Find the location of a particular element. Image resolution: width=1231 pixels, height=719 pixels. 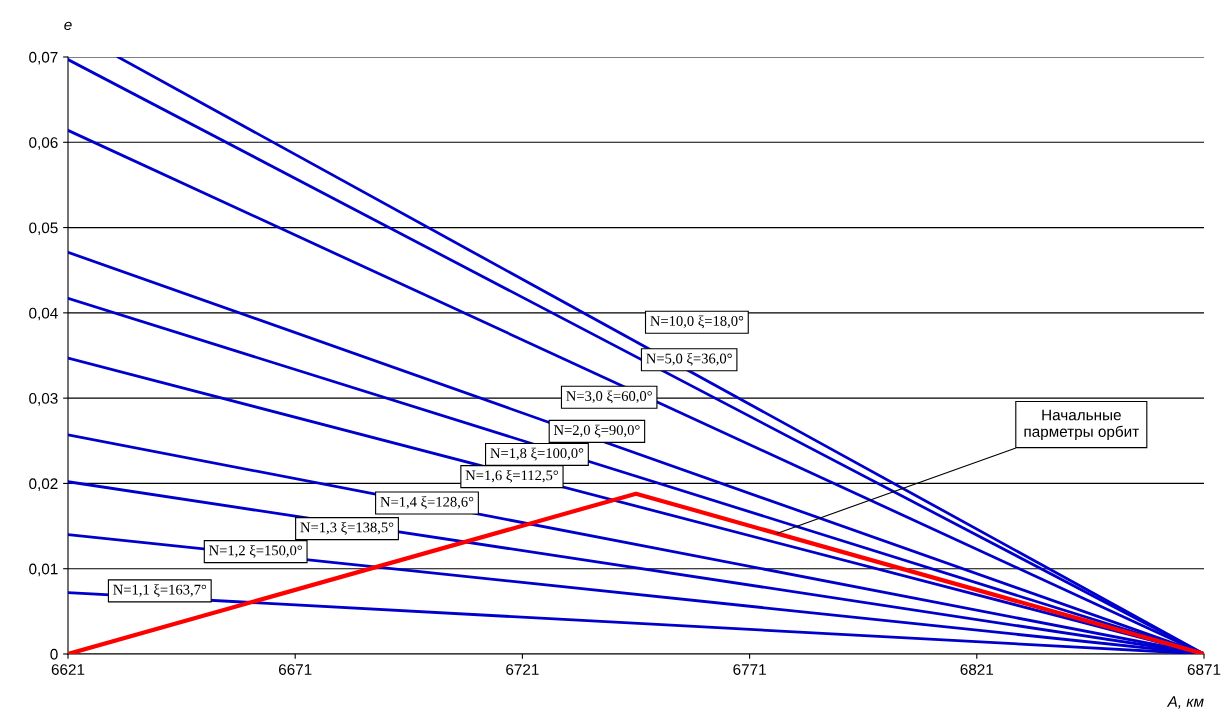

y-tick-label: 0,06 is located at coordinates (43, 143).